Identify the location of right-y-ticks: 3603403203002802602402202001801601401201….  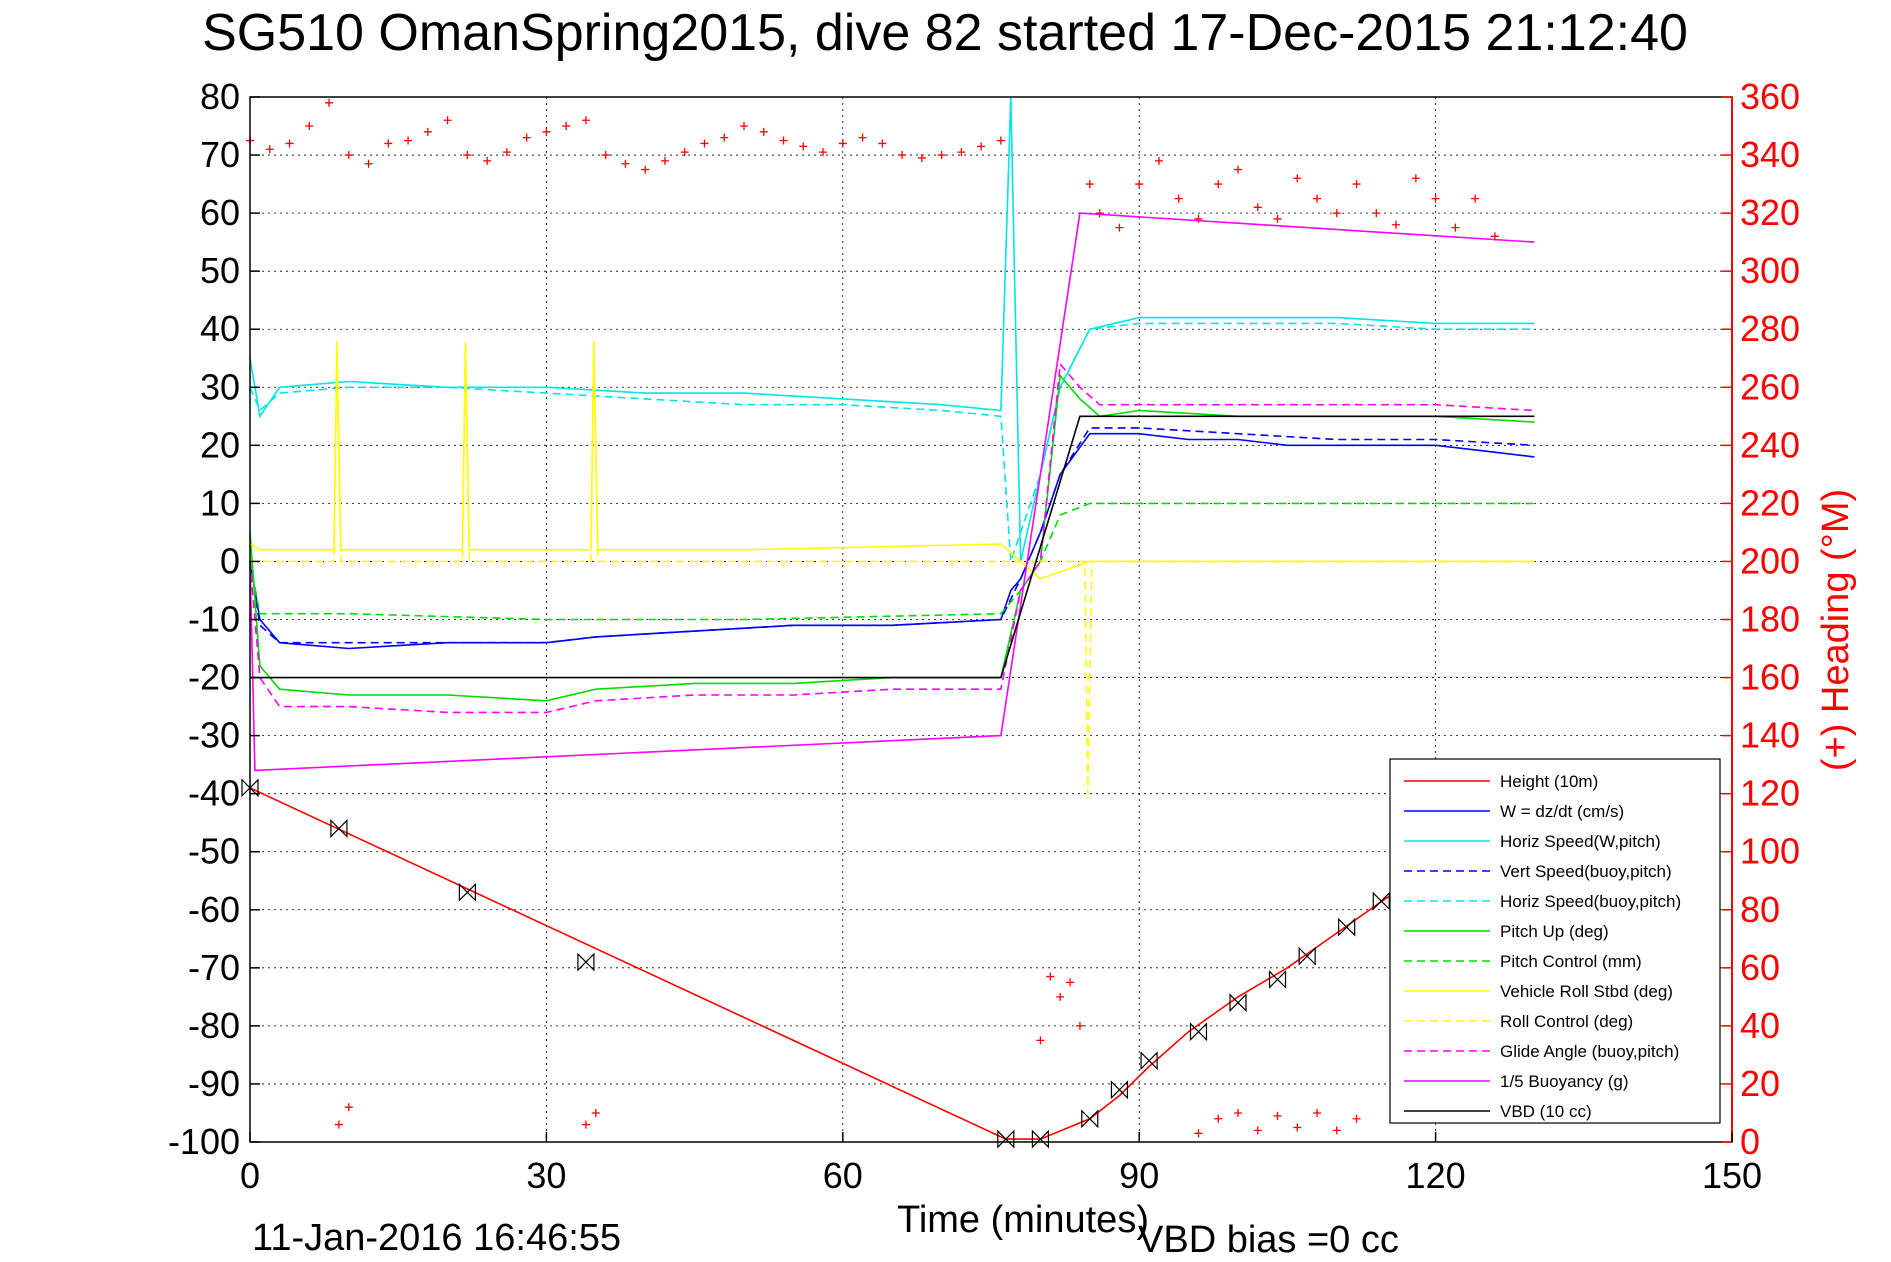
(1761, 619).